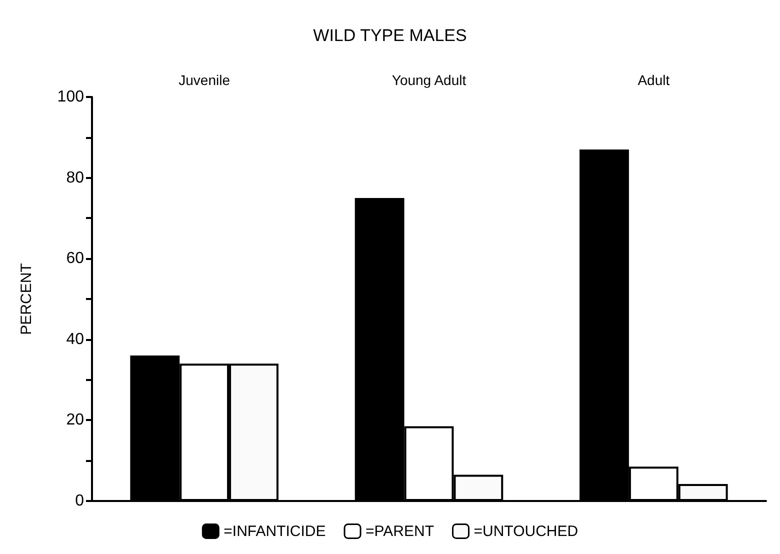  Describe the element at coordinates (204, 80) in the screenshot. I see `x-tick-label: Juvenile` at that location.